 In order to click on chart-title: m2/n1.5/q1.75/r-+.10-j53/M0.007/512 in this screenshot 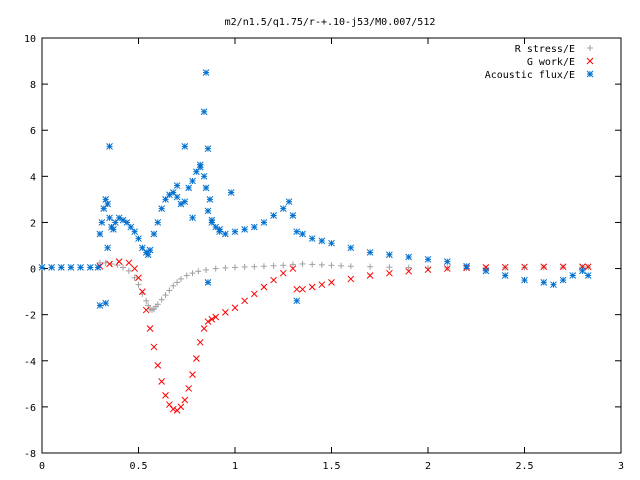, I will do `click(330, 22)`.